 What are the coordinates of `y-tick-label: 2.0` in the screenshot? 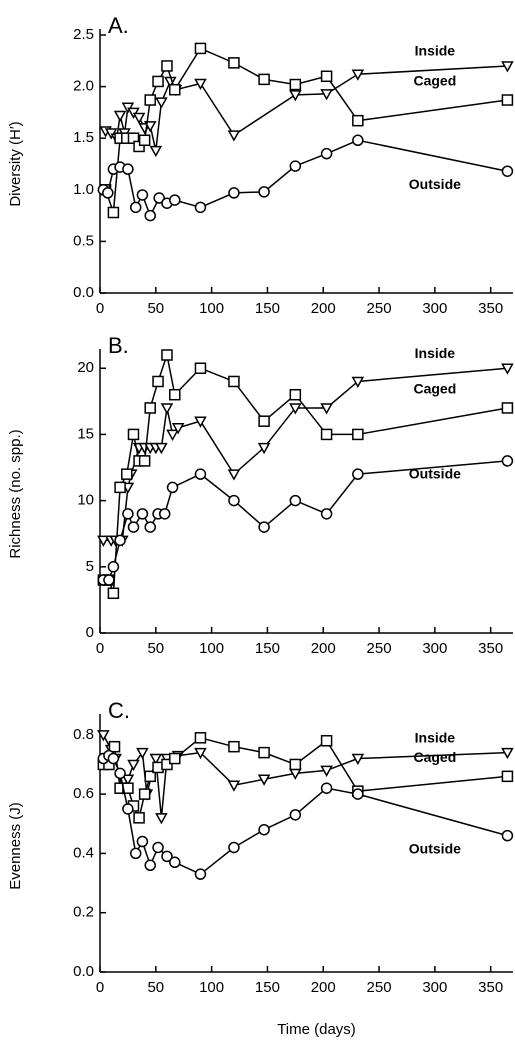 It's located at (83, 86).